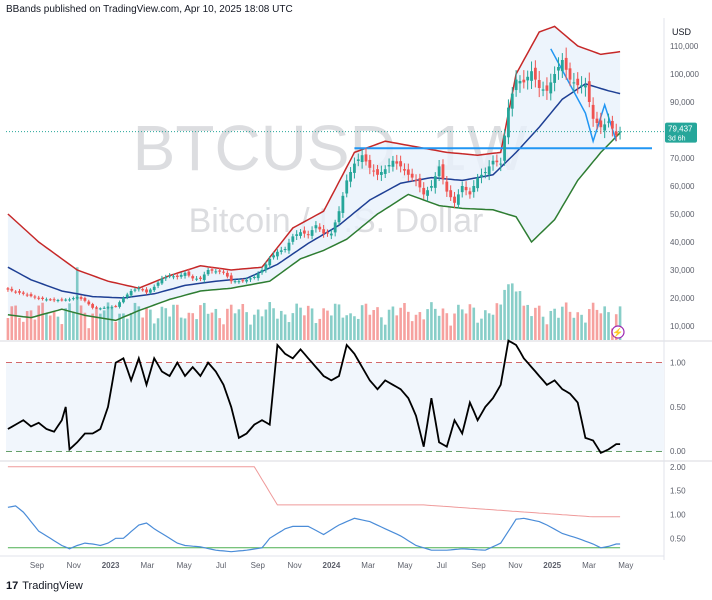  What do you see at coordinates (682, 242) in the screenshot?
I see `price-tick: 40,000` at bounding box center [682, 242].